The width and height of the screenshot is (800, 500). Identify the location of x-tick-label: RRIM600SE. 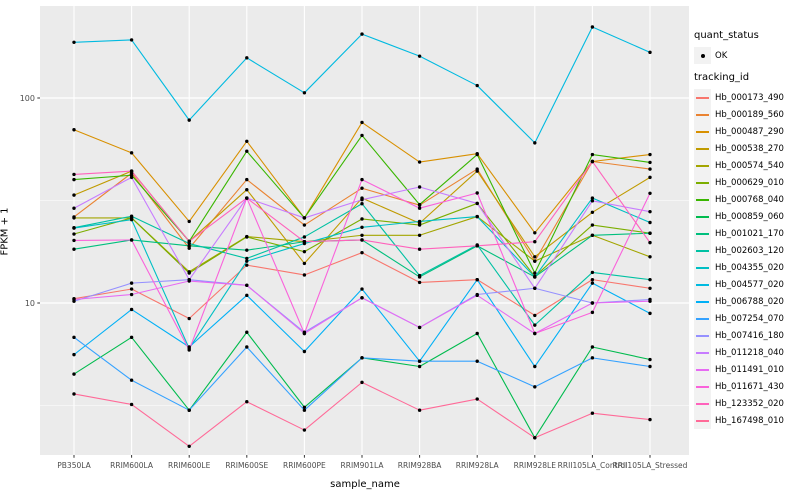
(246, 465).